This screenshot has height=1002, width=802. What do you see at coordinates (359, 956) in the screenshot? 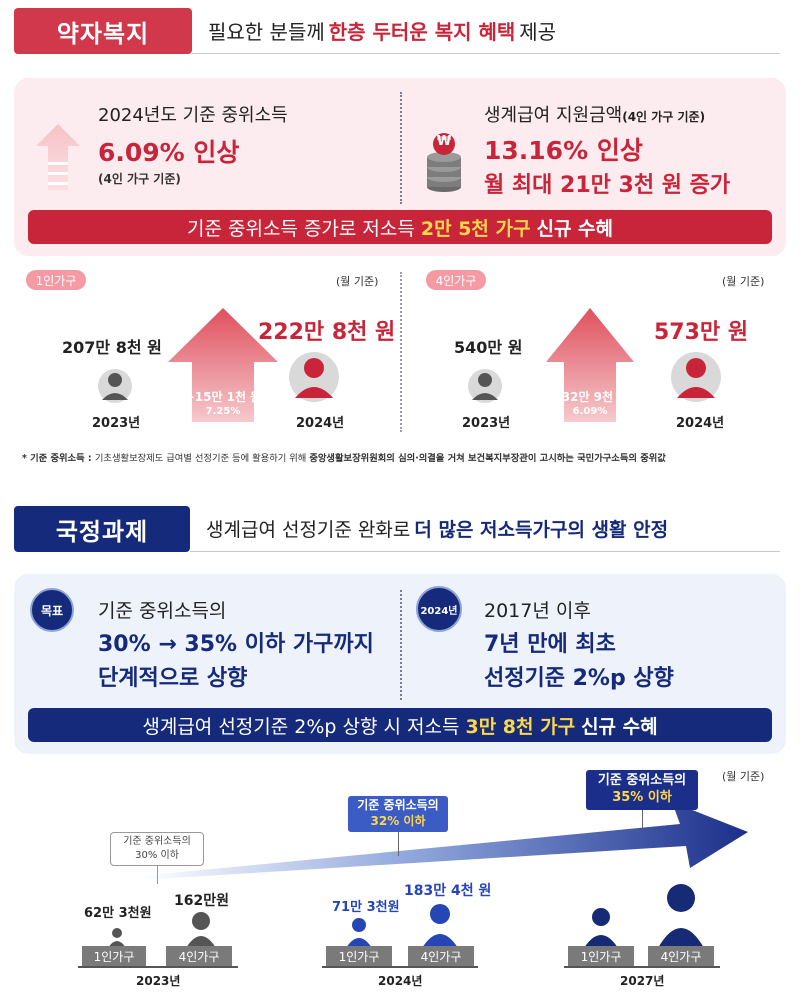
I see `y2024-one-label: 1인가구` at bounding box center [359, 956].